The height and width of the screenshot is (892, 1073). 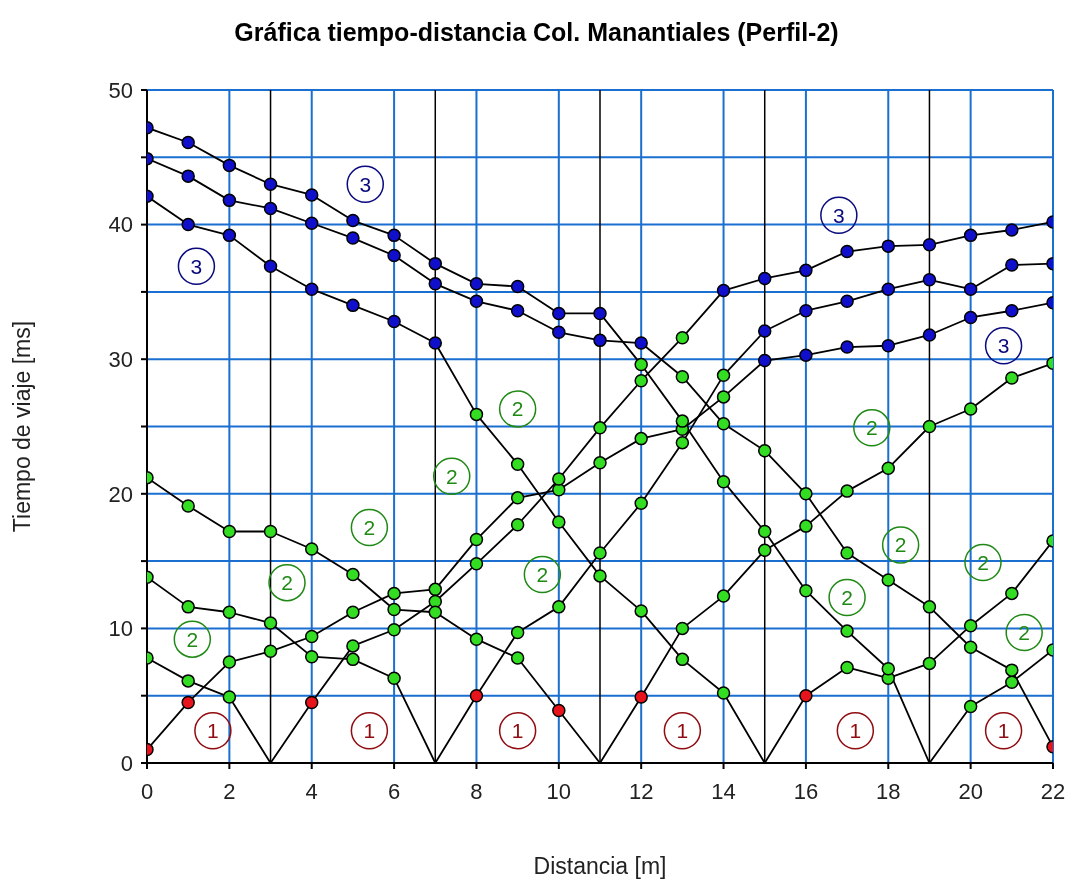 What do you see at coordinates (120, 629) in the screenshot?
I see `y-tick-label: 10` at bounding box center [120, 629].